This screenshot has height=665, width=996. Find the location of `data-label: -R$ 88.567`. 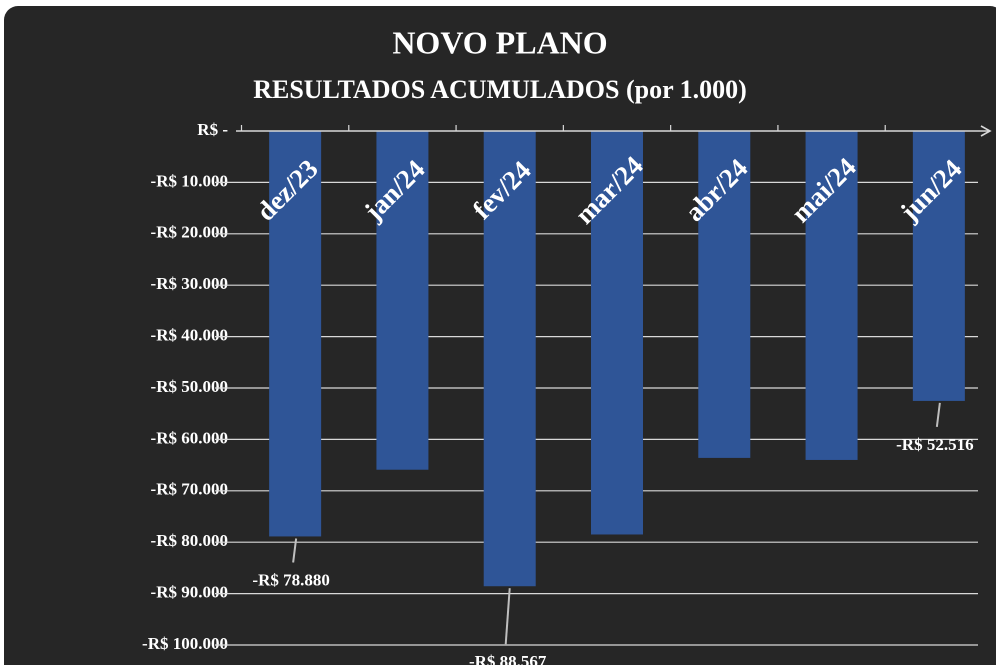

data-label: -R$ 88.567 is located at coordinates (508, 658).